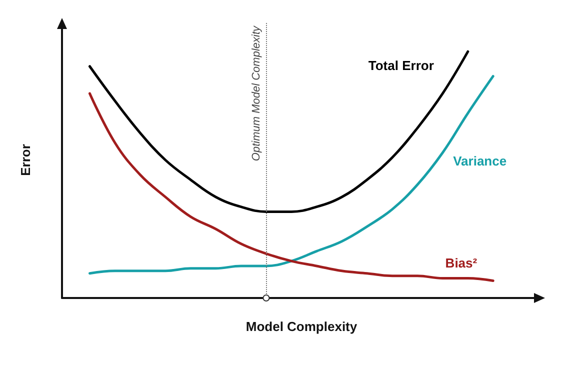  I want to click on y-axis-title: Error, so click(25, 160).